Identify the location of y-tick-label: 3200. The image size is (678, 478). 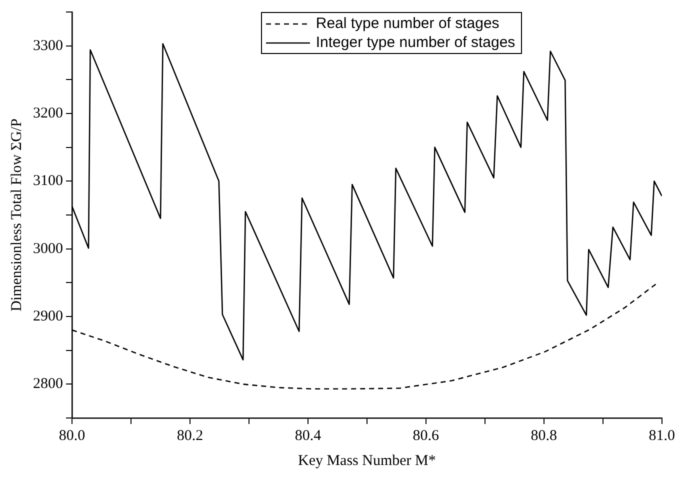
(48, 113).